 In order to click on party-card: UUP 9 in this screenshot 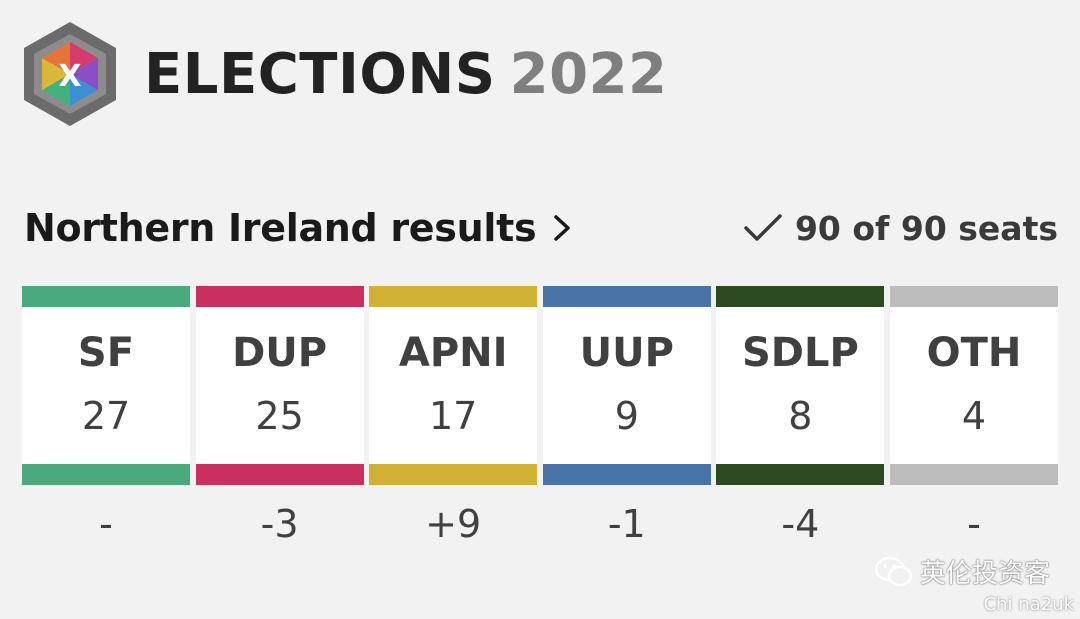, I will do `click(626, 385)`.